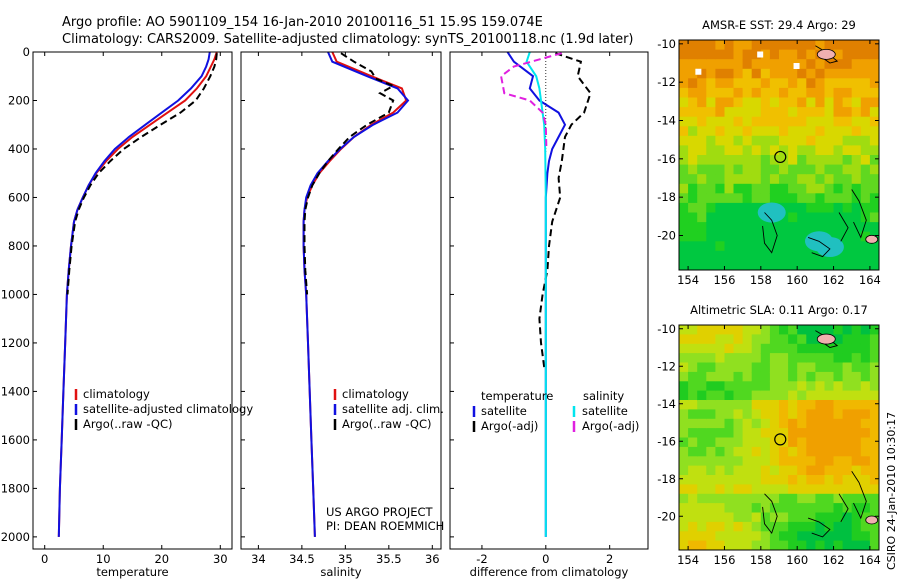 This screenshot has width=900, height=580. What do you see at coordinates (549, 572) in the screenshot?
I see `x-axis-label: difference from climatology` at bounding box center [549, 572].